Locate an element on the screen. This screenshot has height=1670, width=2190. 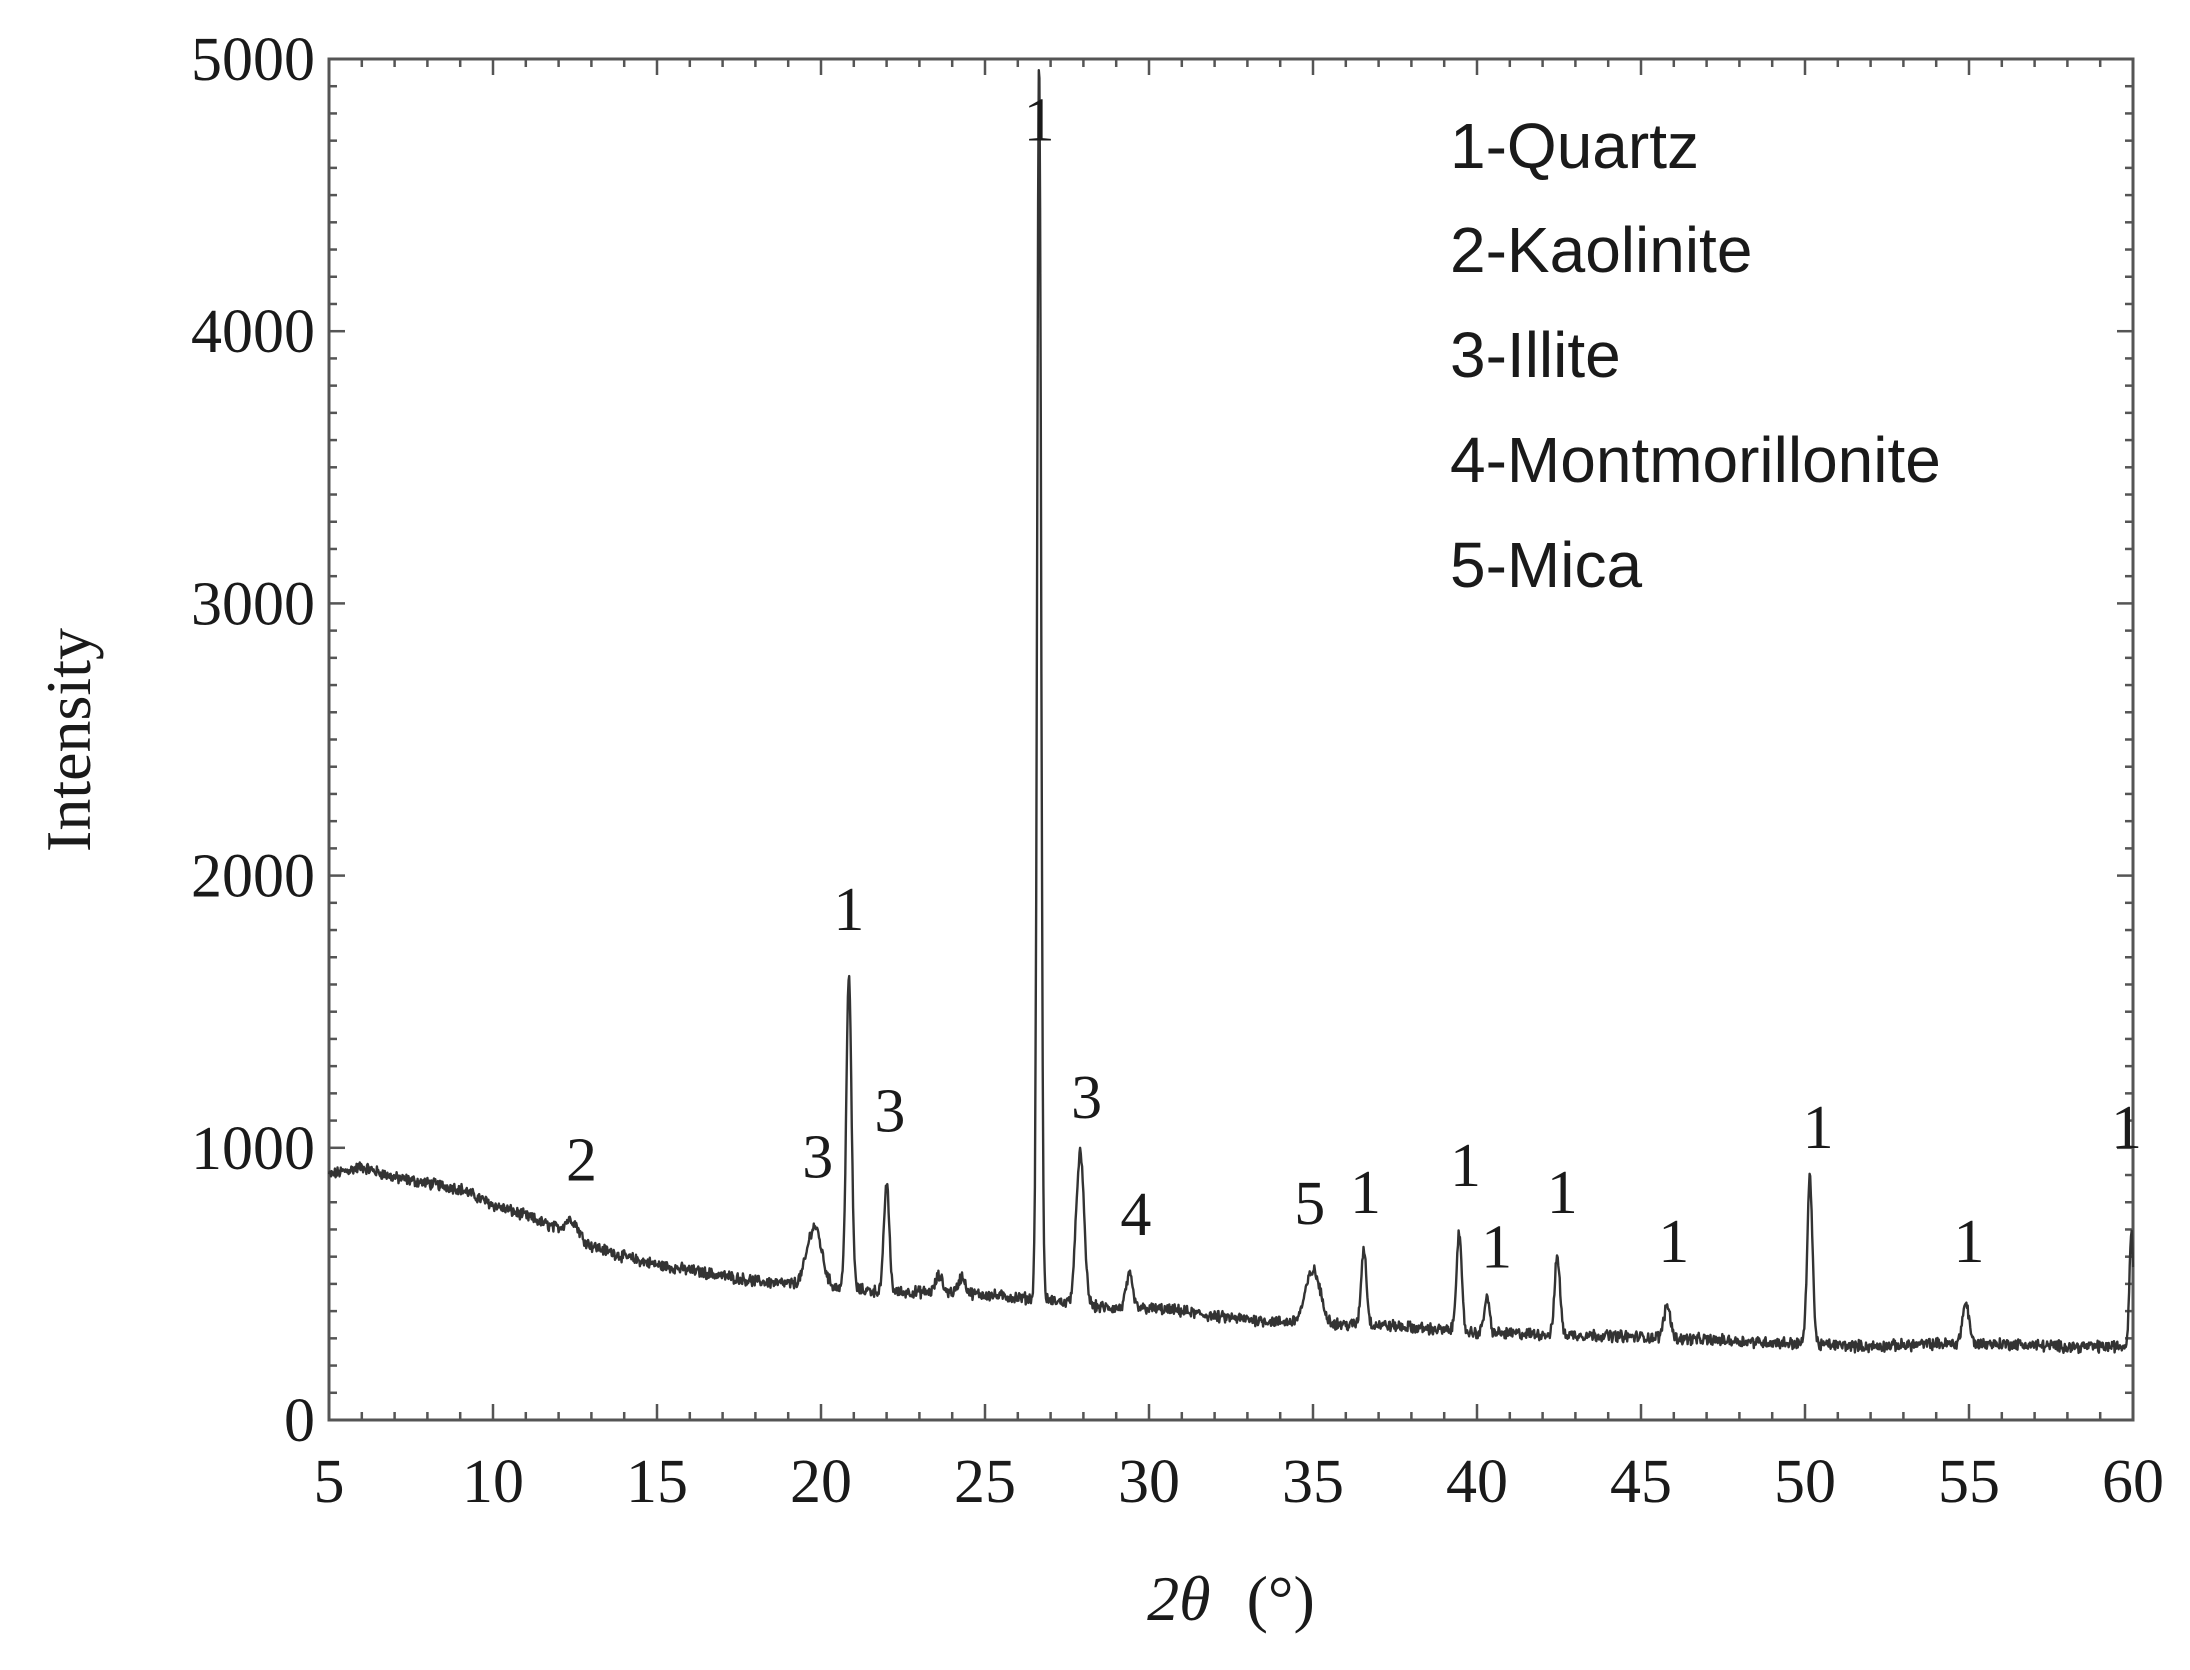
x-tick-label: 25 is located at coordinates (985, 1482).